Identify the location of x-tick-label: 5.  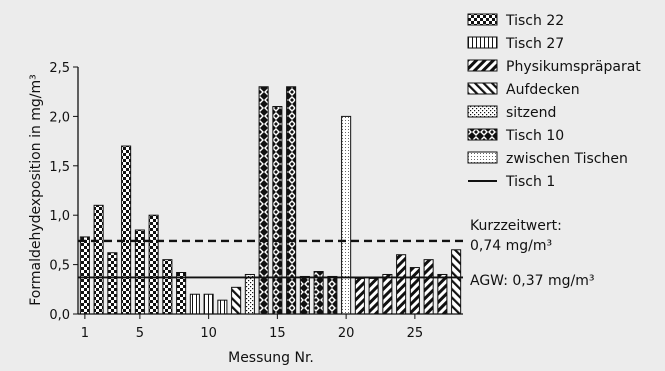
(140, 333).